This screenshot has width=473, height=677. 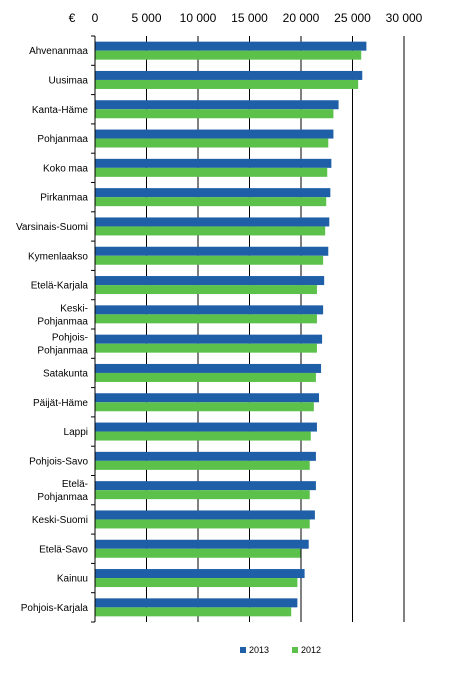 I want to click on x-tick-label: 10 000, so click(x=198, y=18).